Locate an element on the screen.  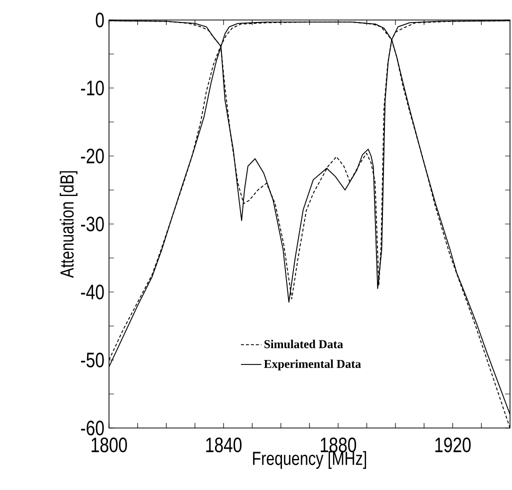
y-tick-label: -30 is located at coordinates (92, 224).